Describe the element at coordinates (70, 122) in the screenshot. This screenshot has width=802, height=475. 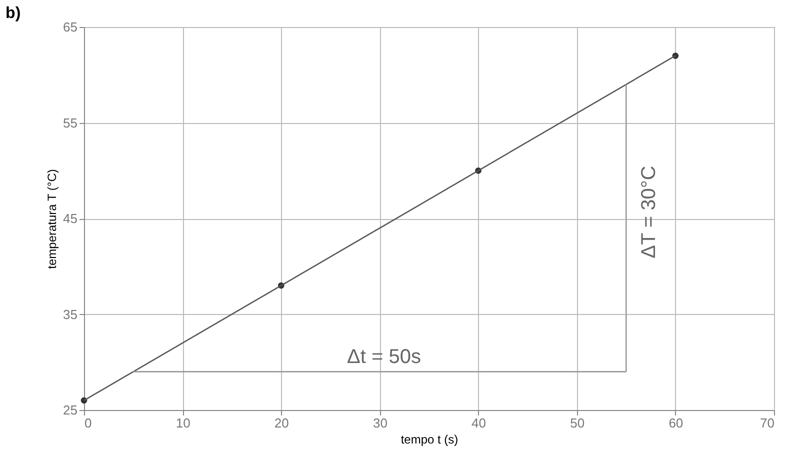
I see `y-tick-label: 55` at that location.